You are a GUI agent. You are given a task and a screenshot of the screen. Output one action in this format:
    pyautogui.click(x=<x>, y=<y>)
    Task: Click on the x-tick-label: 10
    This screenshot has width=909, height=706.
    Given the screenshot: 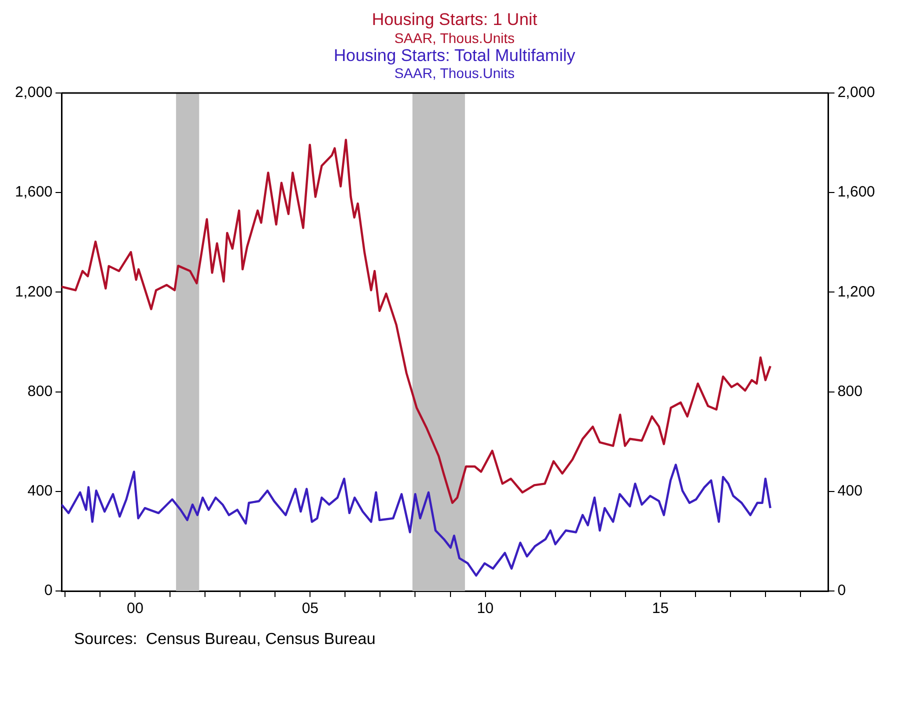 What is the action you would take?
    pyautogui.click(x=485, y=609)
    